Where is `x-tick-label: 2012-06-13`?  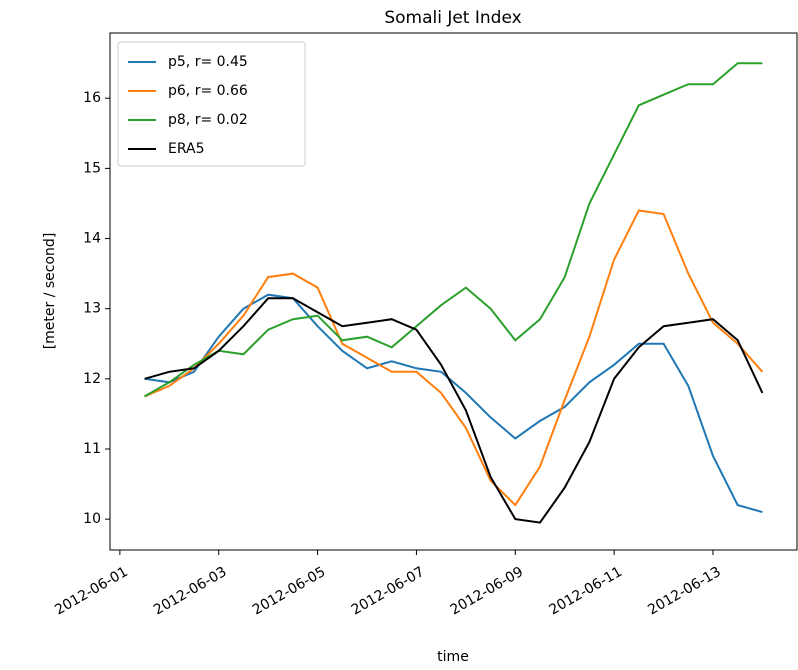 x-tick-label: 2012-06-13 is located at coordinates (684, 591).